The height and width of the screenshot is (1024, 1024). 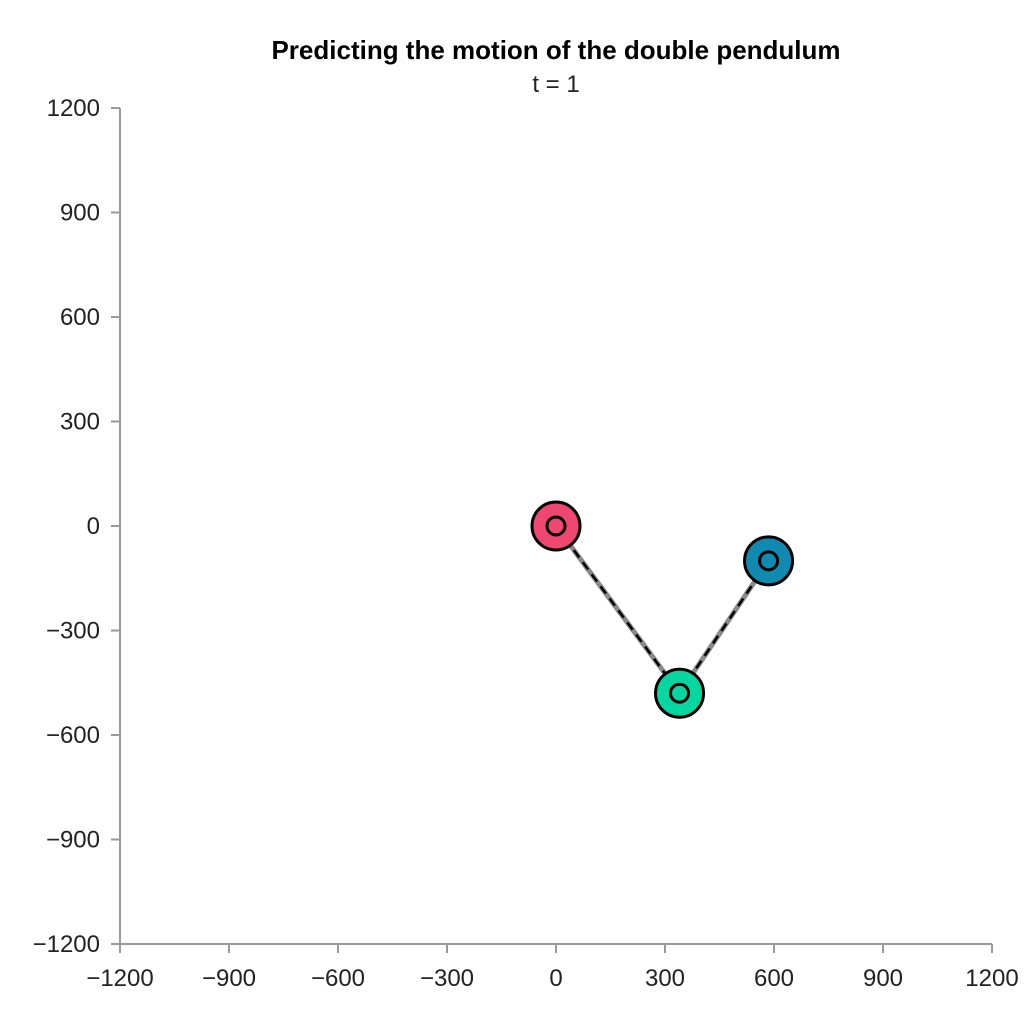 What do you see at coordinates (73, 631) in the screenshot?
I see `y-tick-label: −300` at bounding box center [73, 631].